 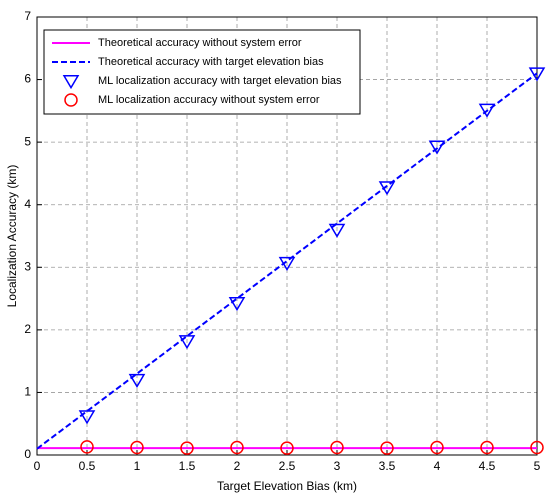 I want to click on y-tick-label: 4, so click(x=27, y=204).